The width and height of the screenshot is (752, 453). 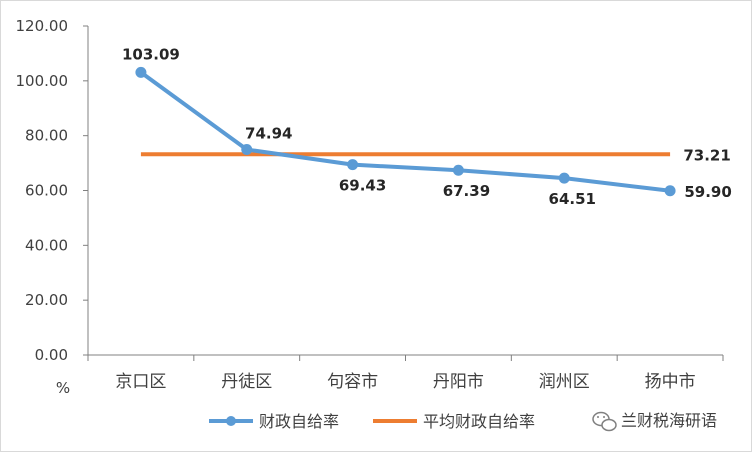 I want to click on legend: 财政自给率 平均财政自给率, so click(x=372, y=421).